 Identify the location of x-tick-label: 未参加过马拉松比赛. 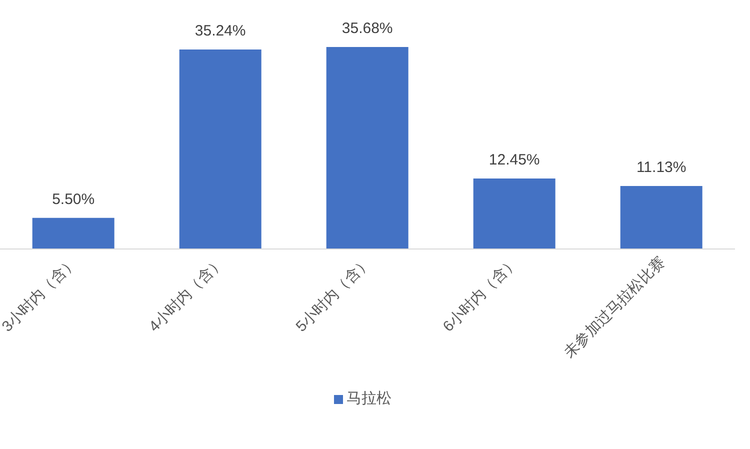
(614, 308).